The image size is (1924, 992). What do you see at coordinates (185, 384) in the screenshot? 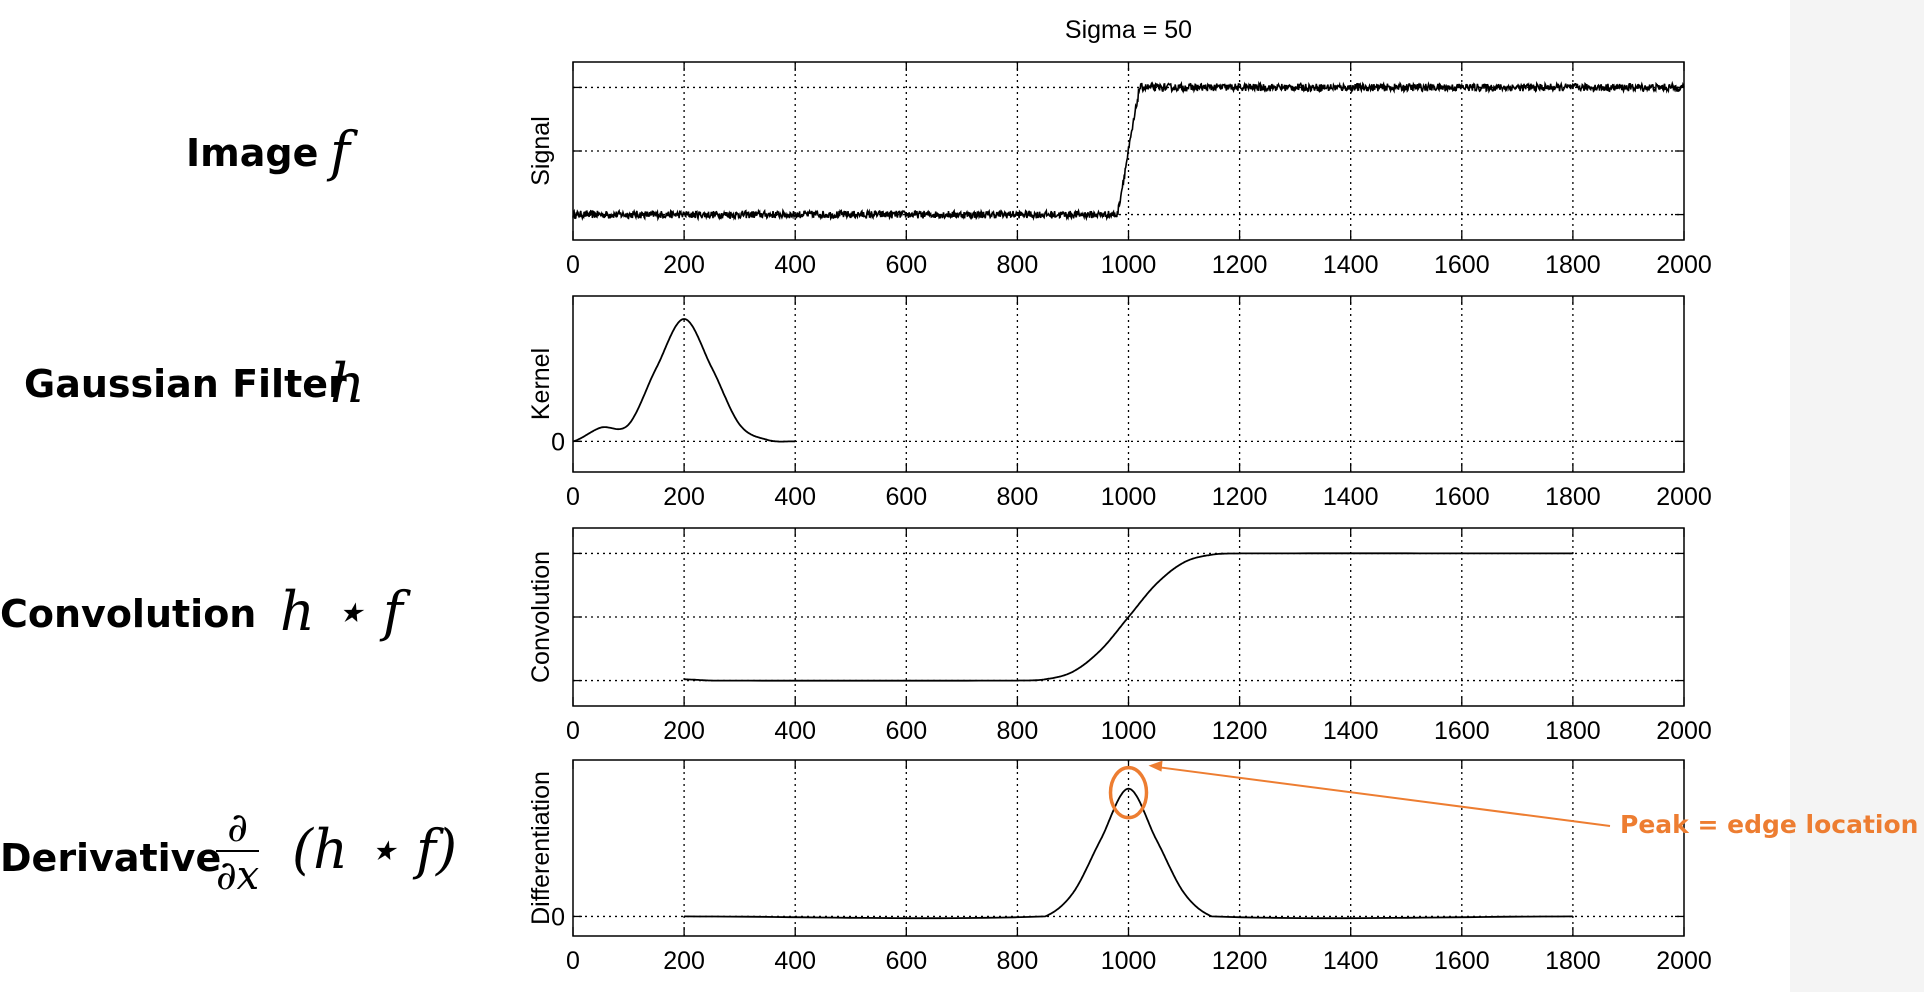
I see `row-label-gaussian: Gaussian Filter` at bounding box center [185, 384].